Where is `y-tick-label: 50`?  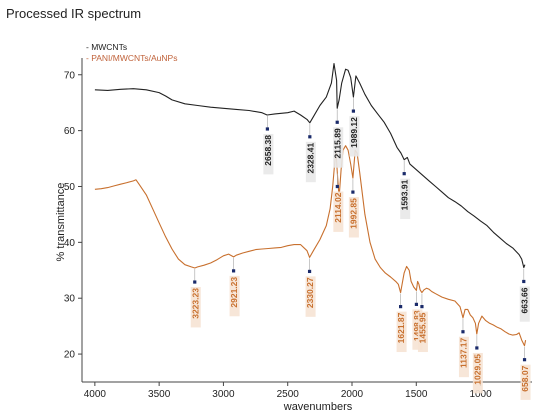 y-tick-label: 50 is located at coordinates (70, 187).